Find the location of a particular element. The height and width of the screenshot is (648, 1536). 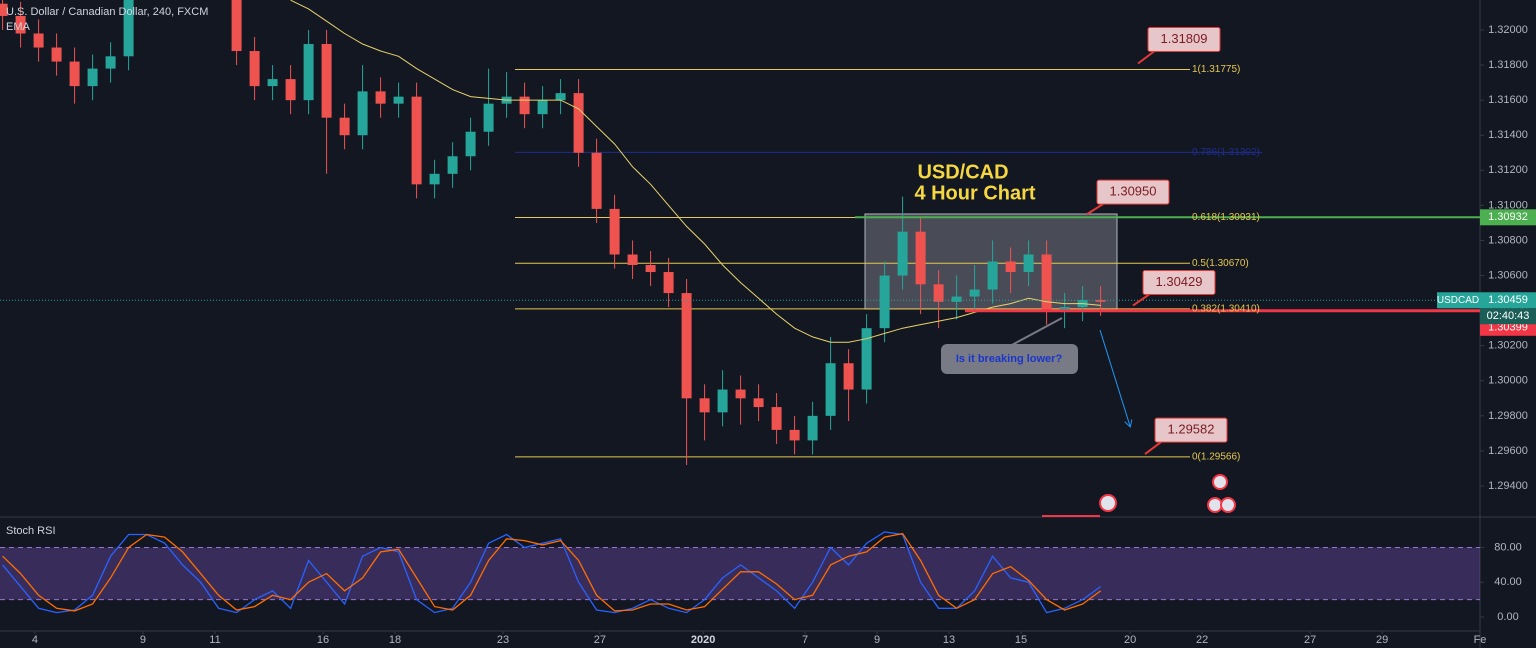

x-tick-label: 20 is located at coordinates (1130, 640).